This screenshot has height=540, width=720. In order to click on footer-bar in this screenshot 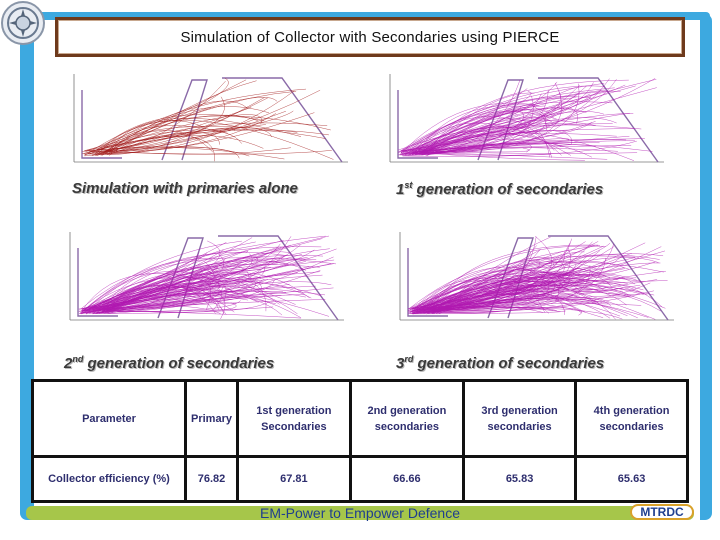, I will do `click(360, 513)`.